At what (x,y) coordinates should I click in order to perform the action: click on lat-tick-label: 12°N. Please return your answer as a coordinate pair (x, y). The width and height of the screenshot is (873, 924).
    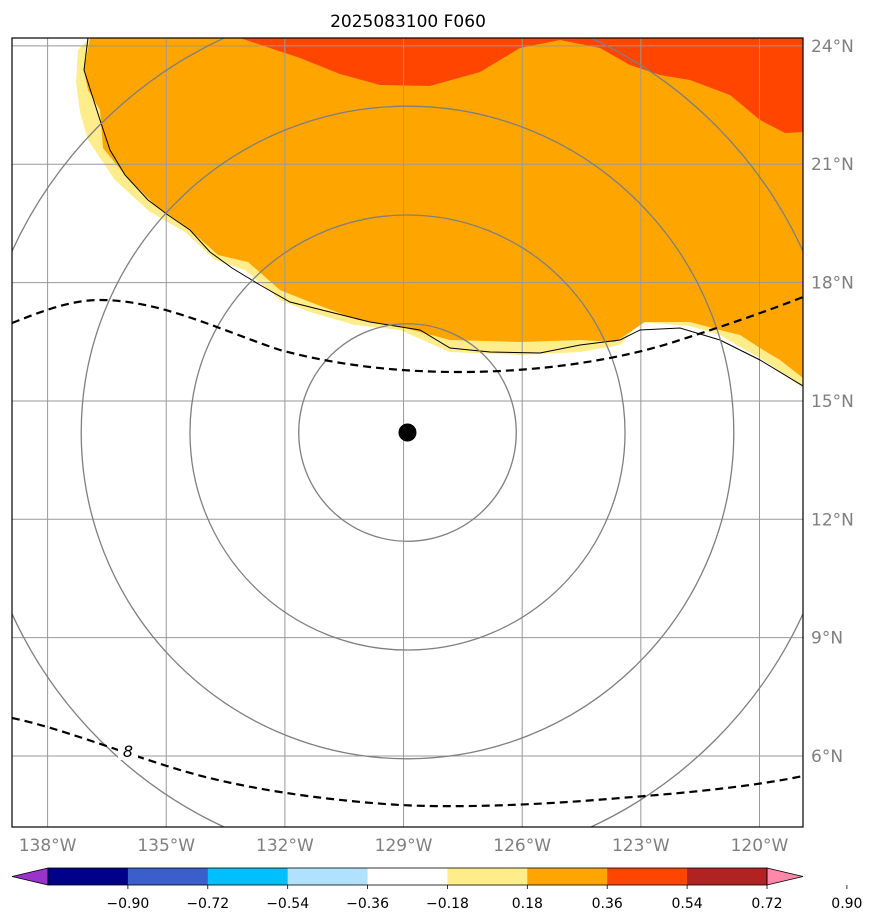
    Looking at the image, I should click on (832, 520).